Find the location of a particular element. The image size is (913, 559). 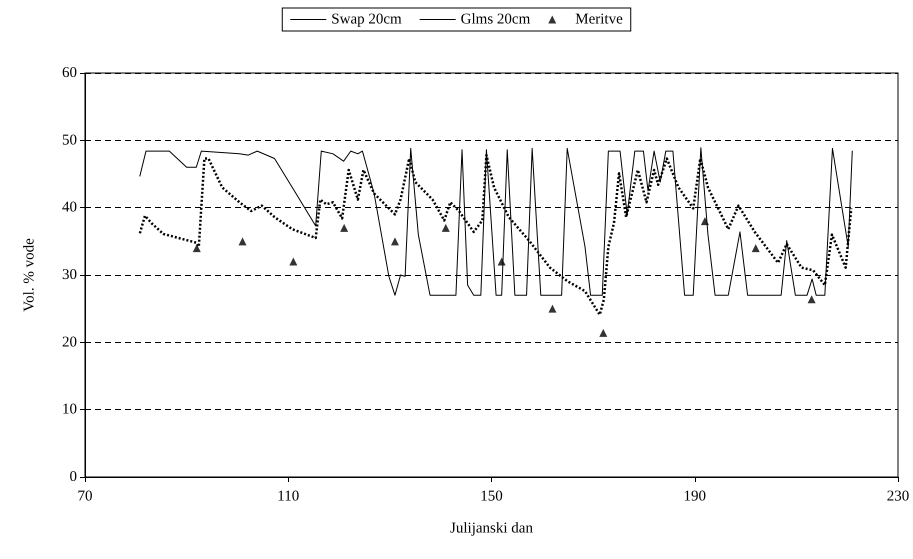

legend-label: Swap 20cm is located at coordinates (366, 20).